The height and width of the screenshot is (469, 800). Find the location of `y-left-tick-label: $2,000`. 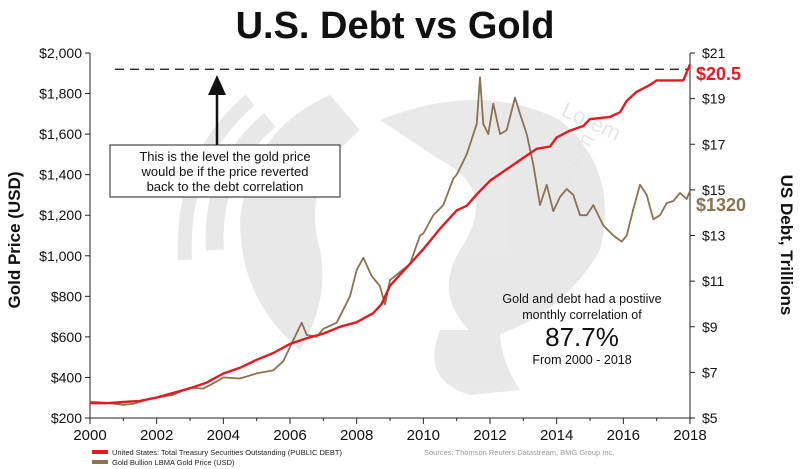

y-left-tick-label: $2,000 is located at coordinates (60, 53).